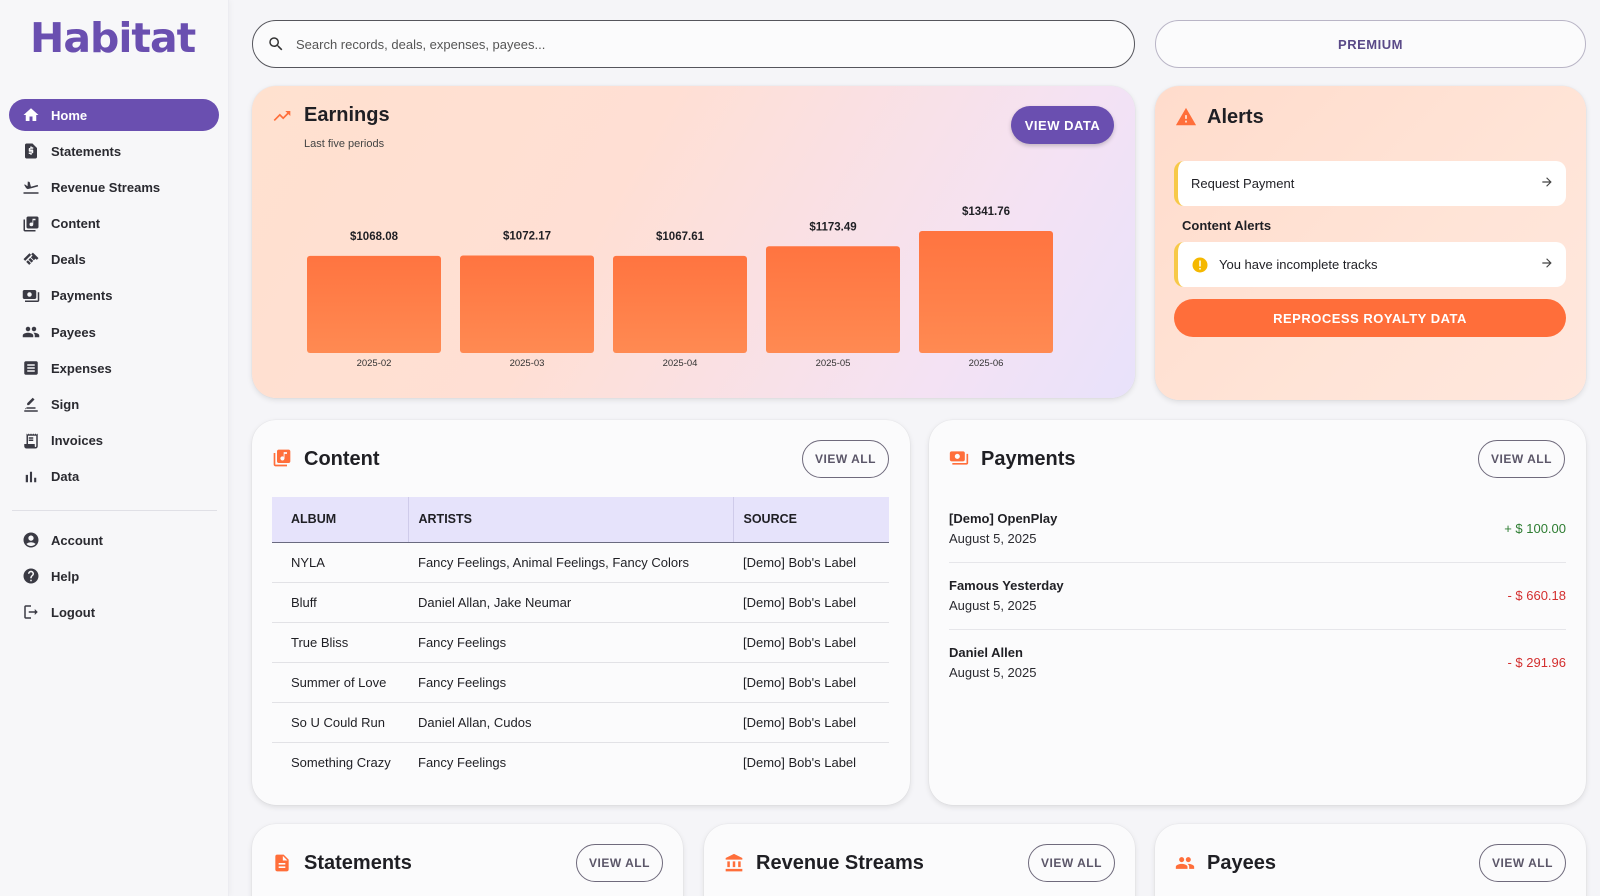  What do you see at coordinates (114, 477) in the screenshot?
I see `sidebar-item-data: Data` at bounding box center [114, 477].